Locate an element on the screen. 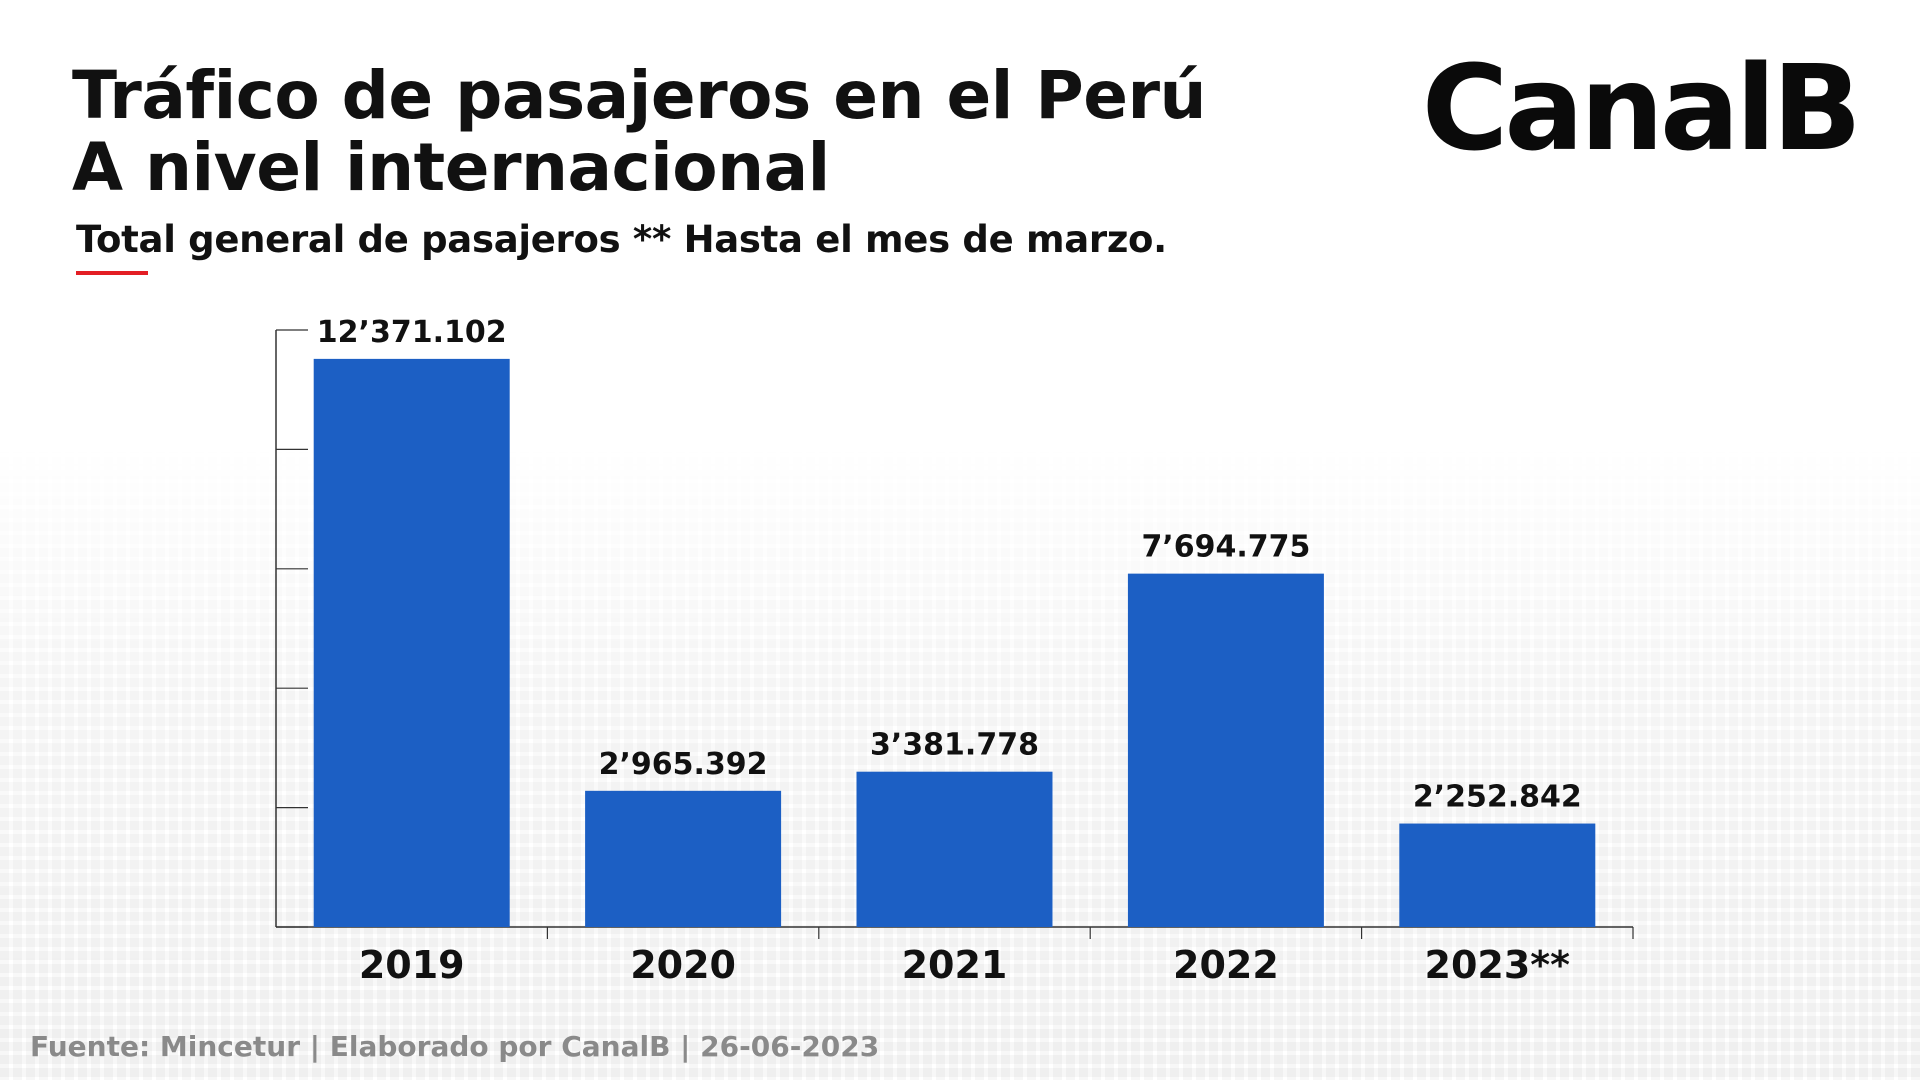 Image resolution: width=1920 pixels, height=1080 pixels. x-category-label: 2022 is located at coordinates (1226, 965).